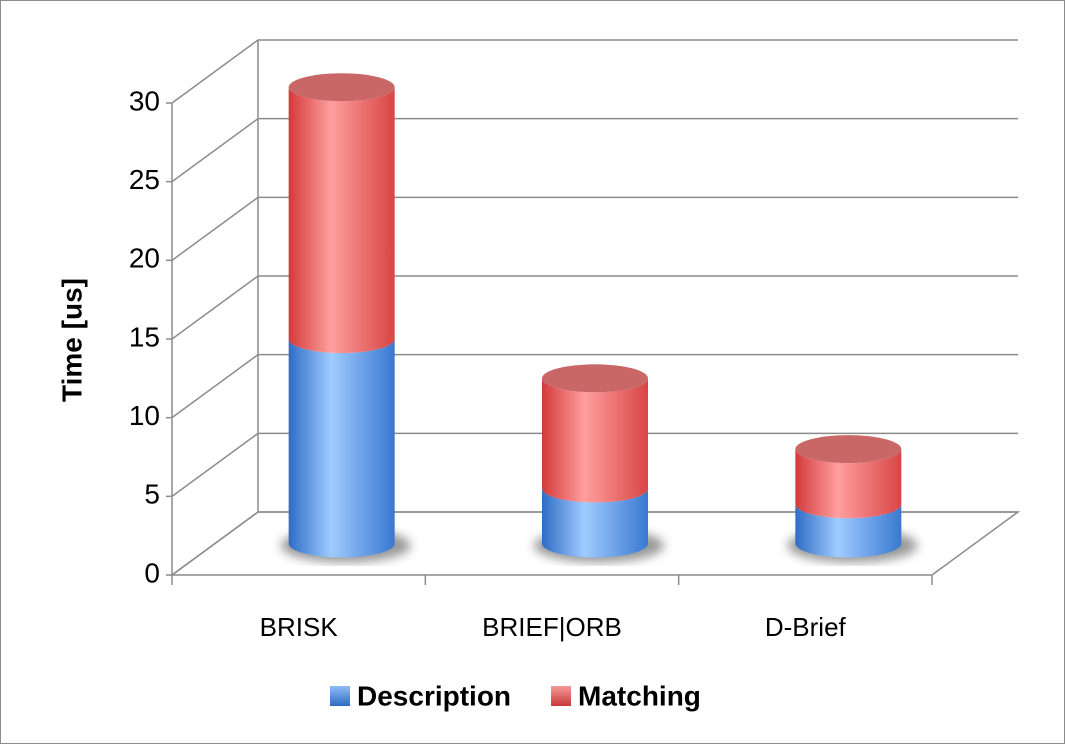 The width and height of the screenshot is (1065, 744). Describe the element at coordinates (152, 494) in the screenshot. I see `y-tick-label: 5` at that location.